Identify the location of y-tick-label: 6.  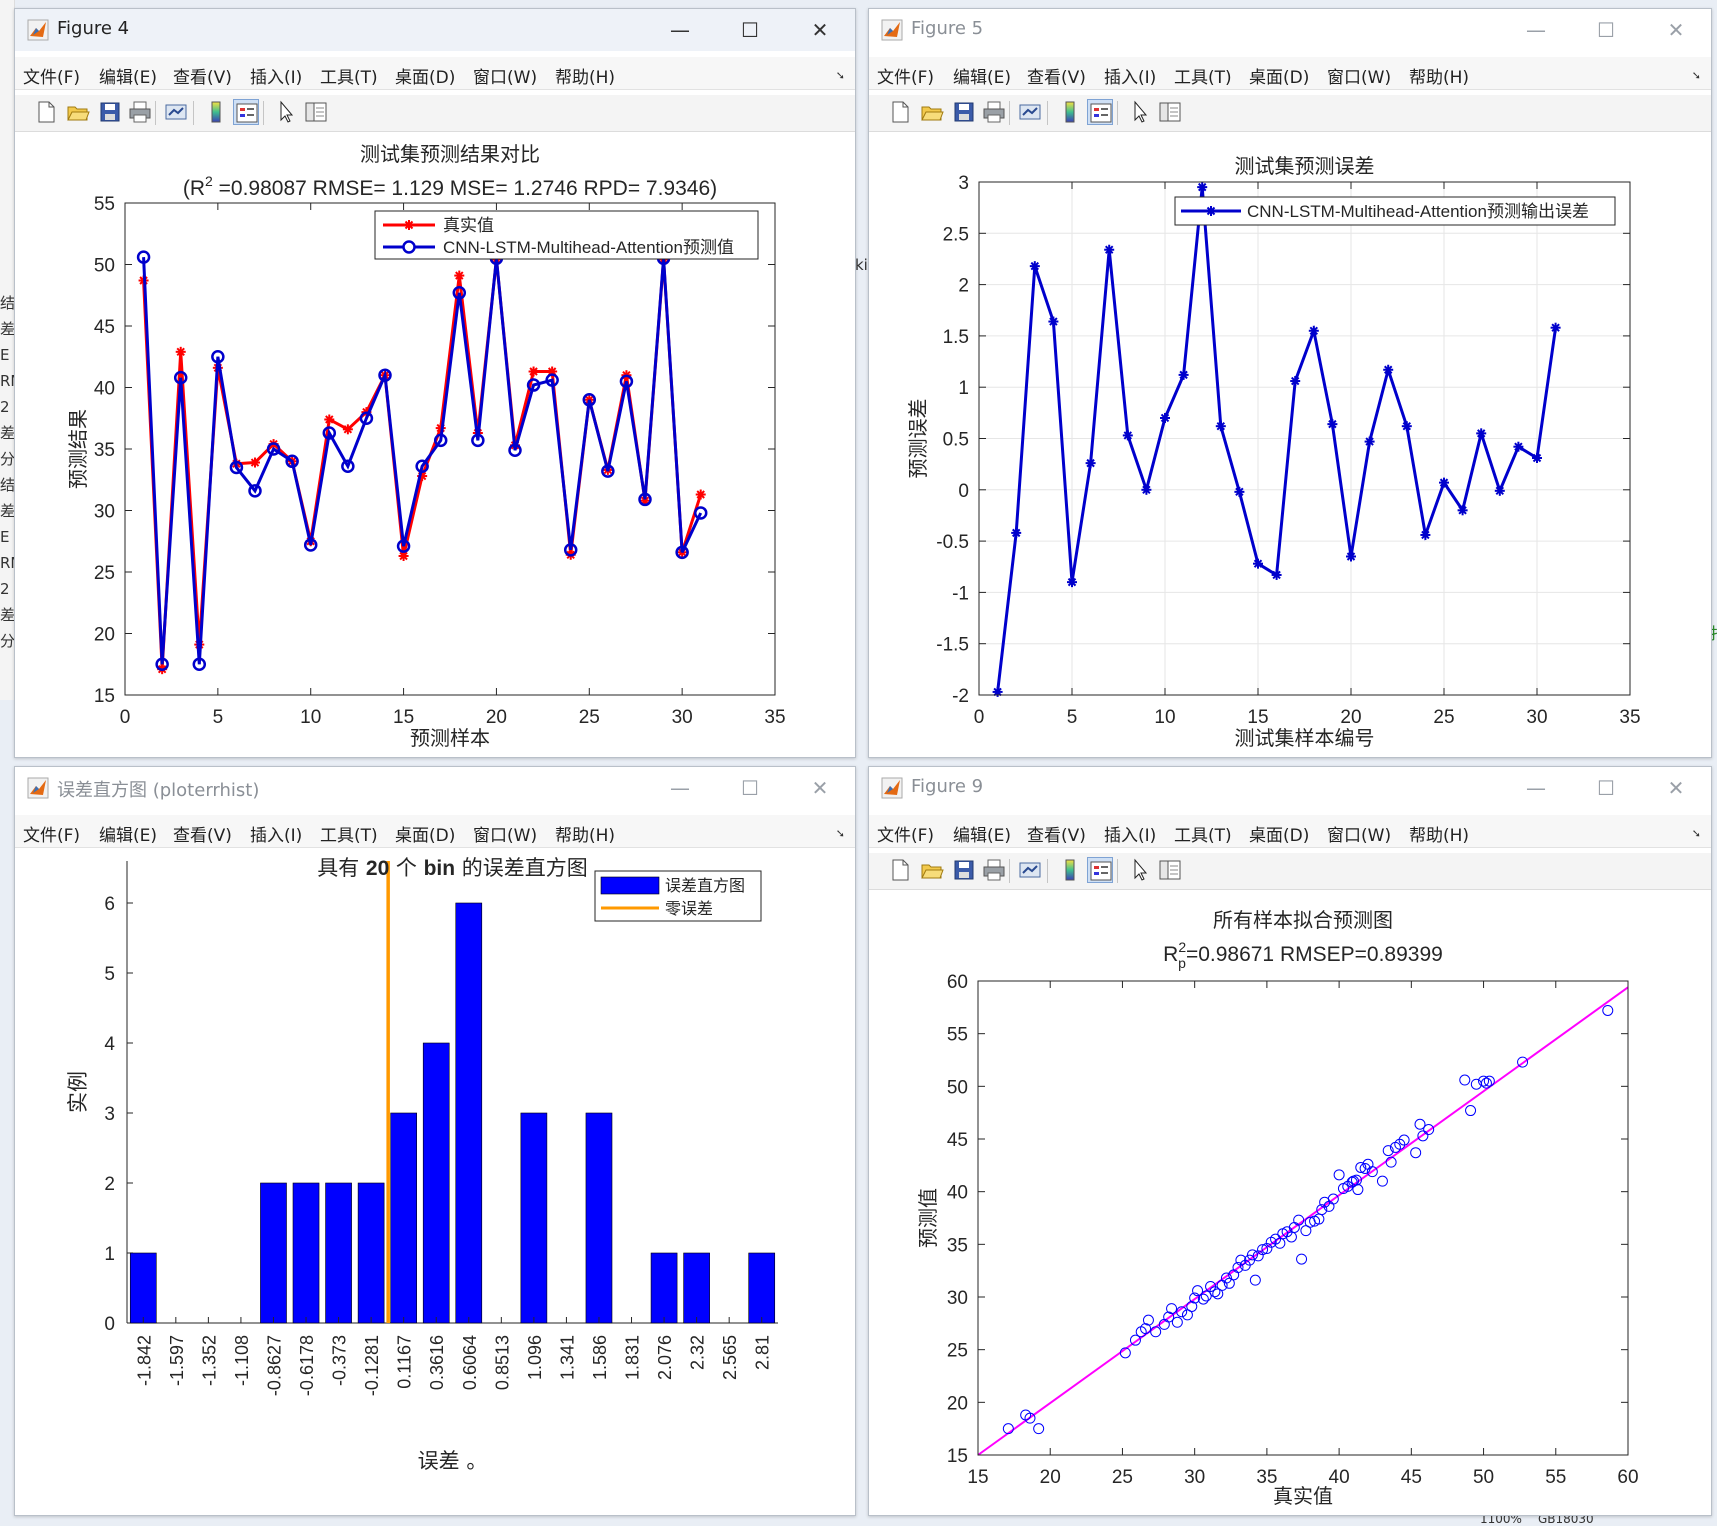
(109, 904).